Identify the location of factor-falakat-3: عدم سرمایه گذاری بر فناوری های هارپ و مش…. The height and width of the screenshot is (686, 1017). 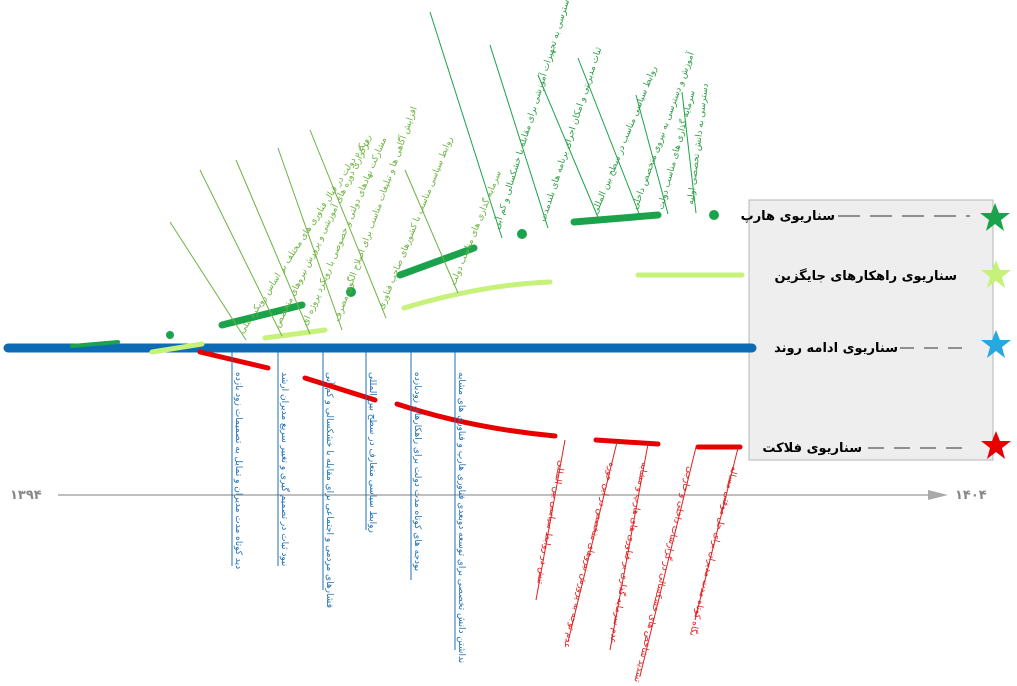
(629, 552).